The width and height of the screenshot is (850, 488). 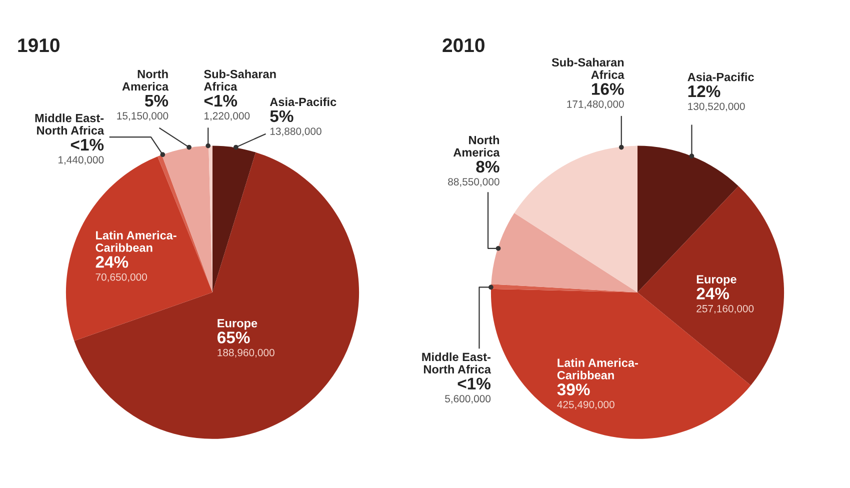 I want to click on data-label: 65% 188,960,000, so click(x=246, y=345).